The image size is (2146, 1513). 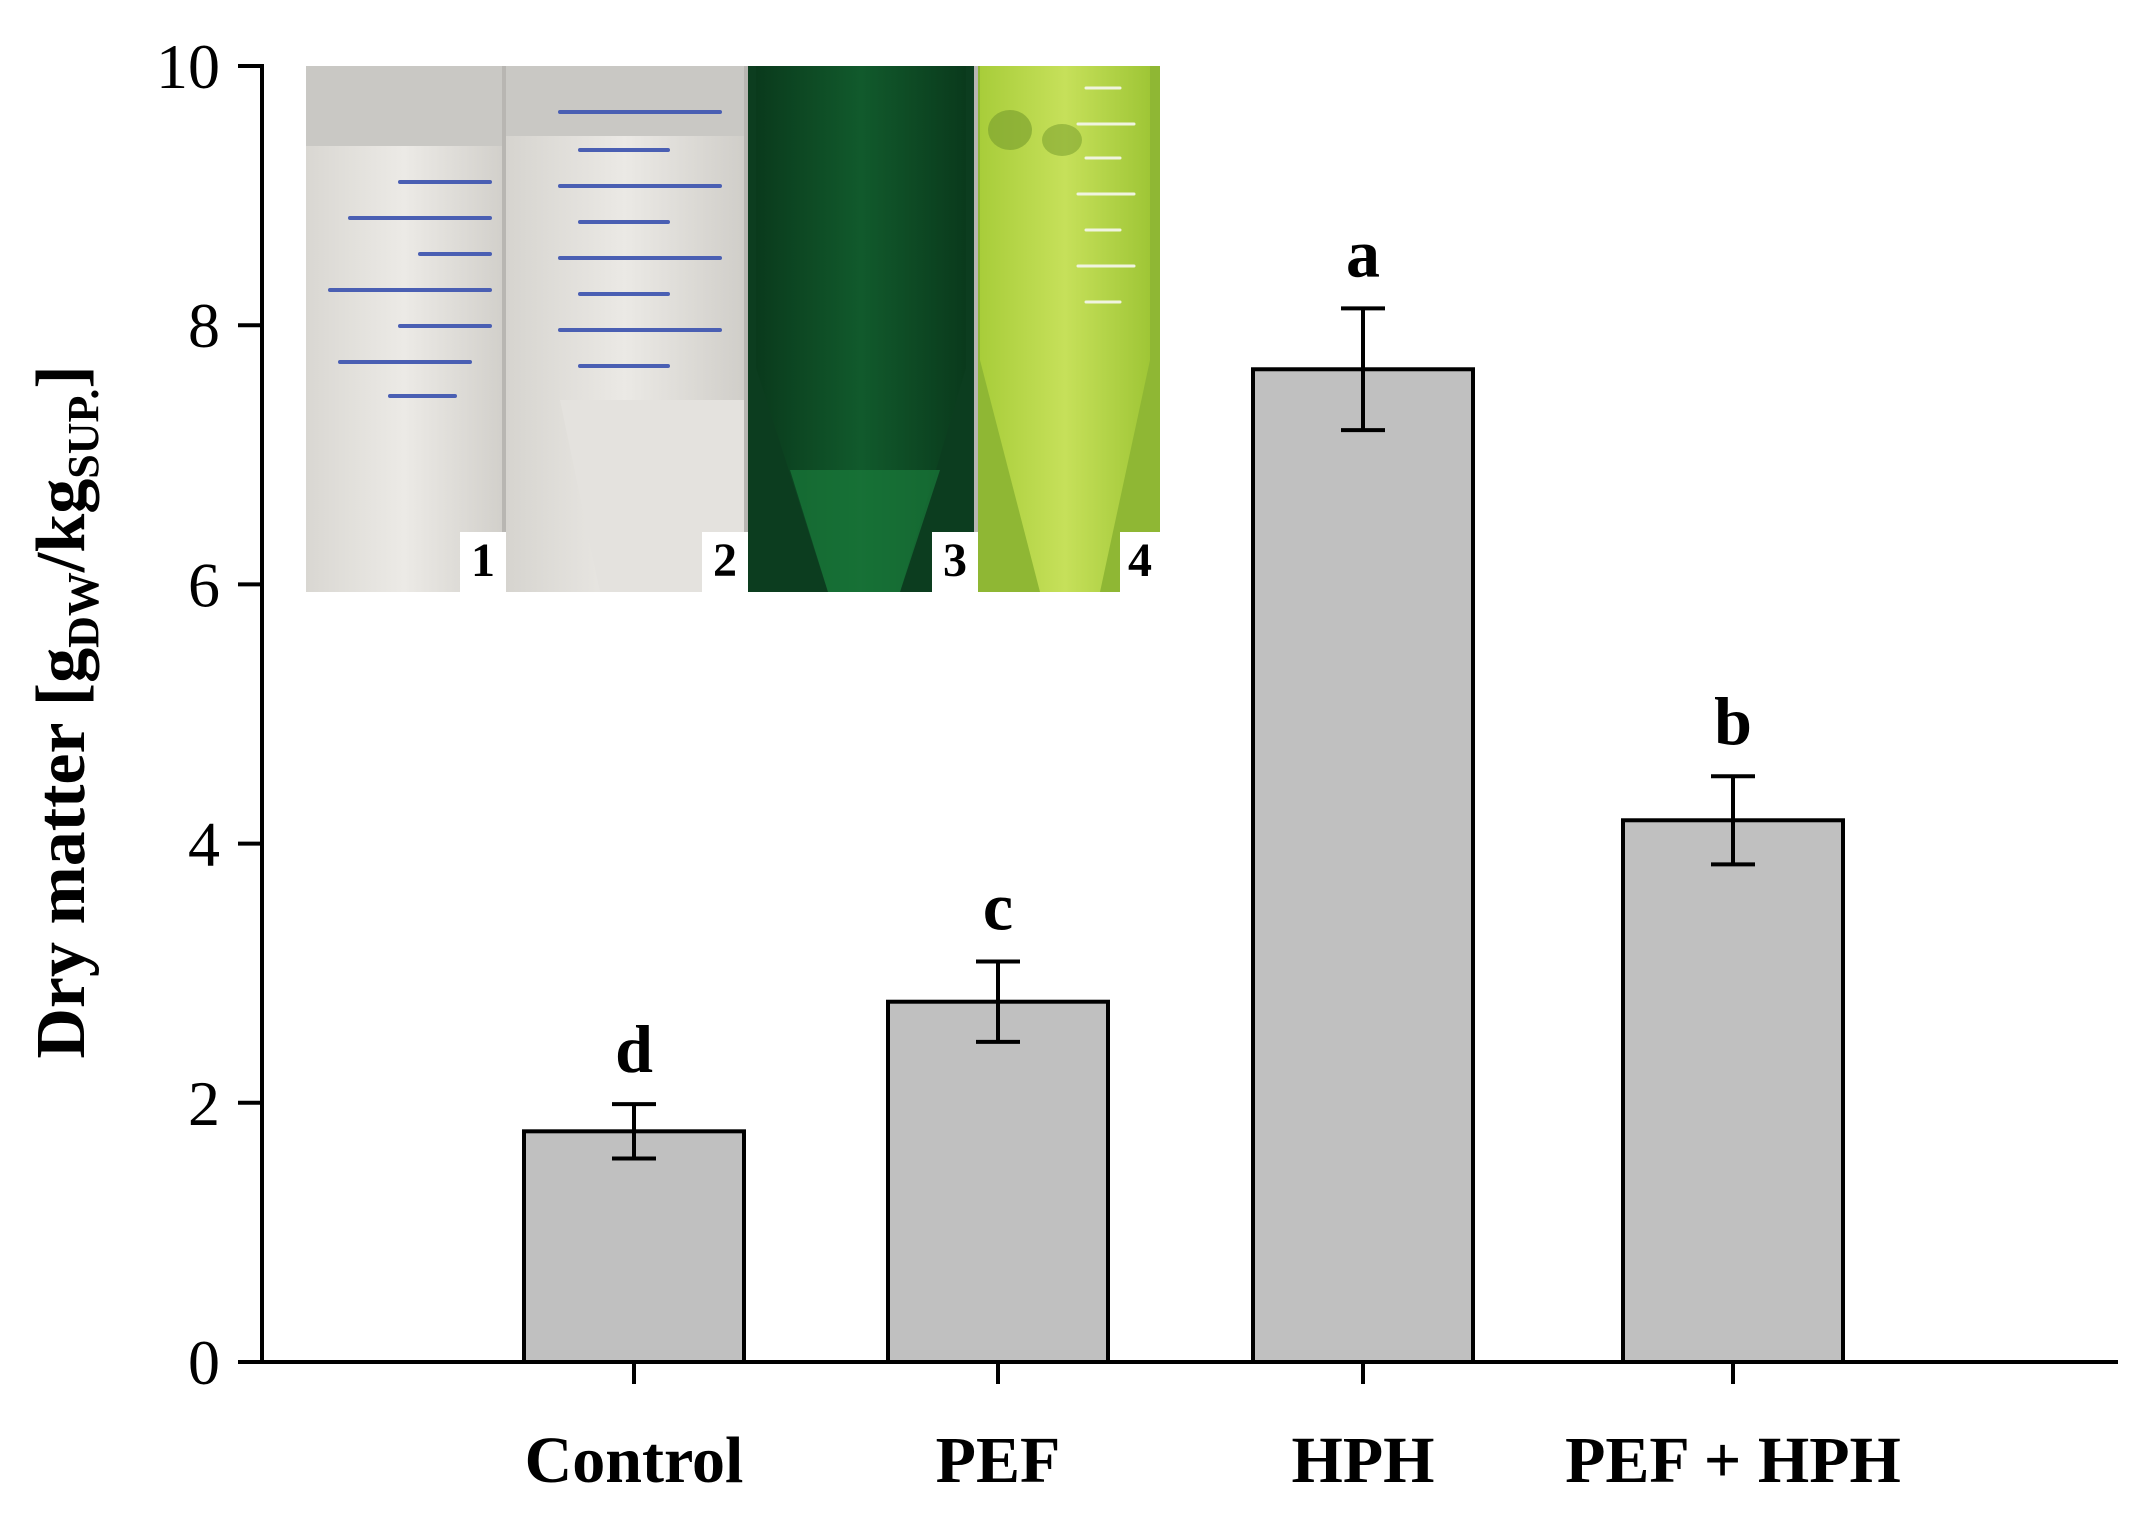 I want to click on y-ticks: 0 2 4 6 8 10, so click(x=209, y=714).